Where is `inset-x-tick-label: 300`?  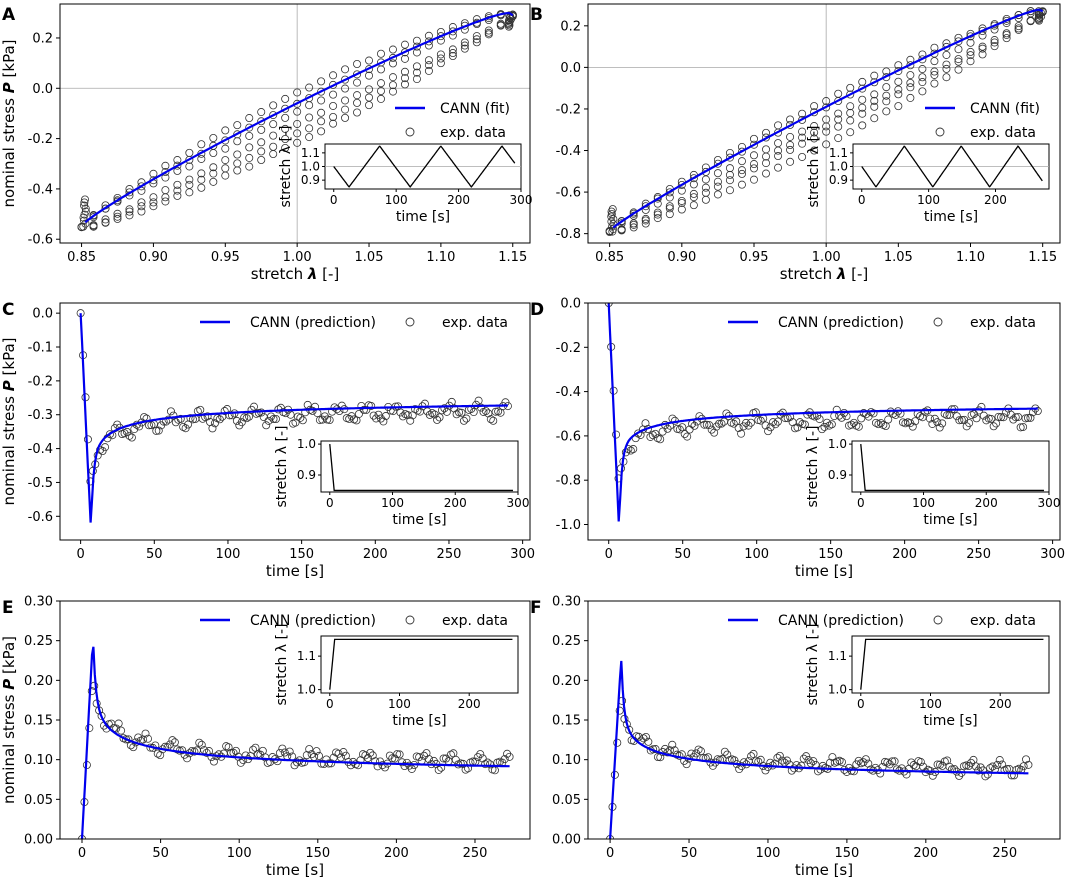
inset-x-tick-label: 300 is located at coordinates (1049, 503).